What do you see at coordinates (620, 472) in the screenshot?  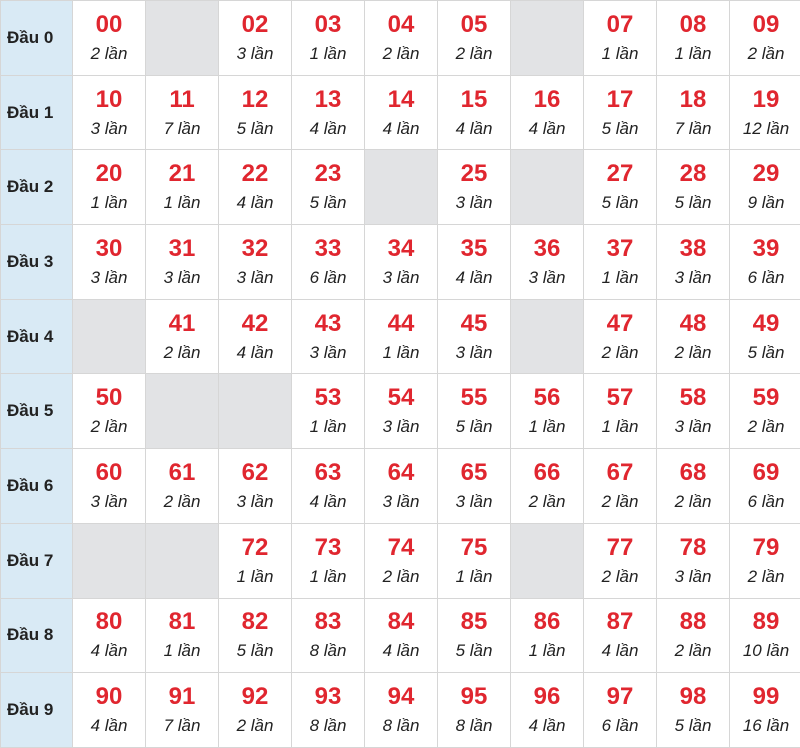 I see `lottery-number: 67` at bounding box center [620, 472].